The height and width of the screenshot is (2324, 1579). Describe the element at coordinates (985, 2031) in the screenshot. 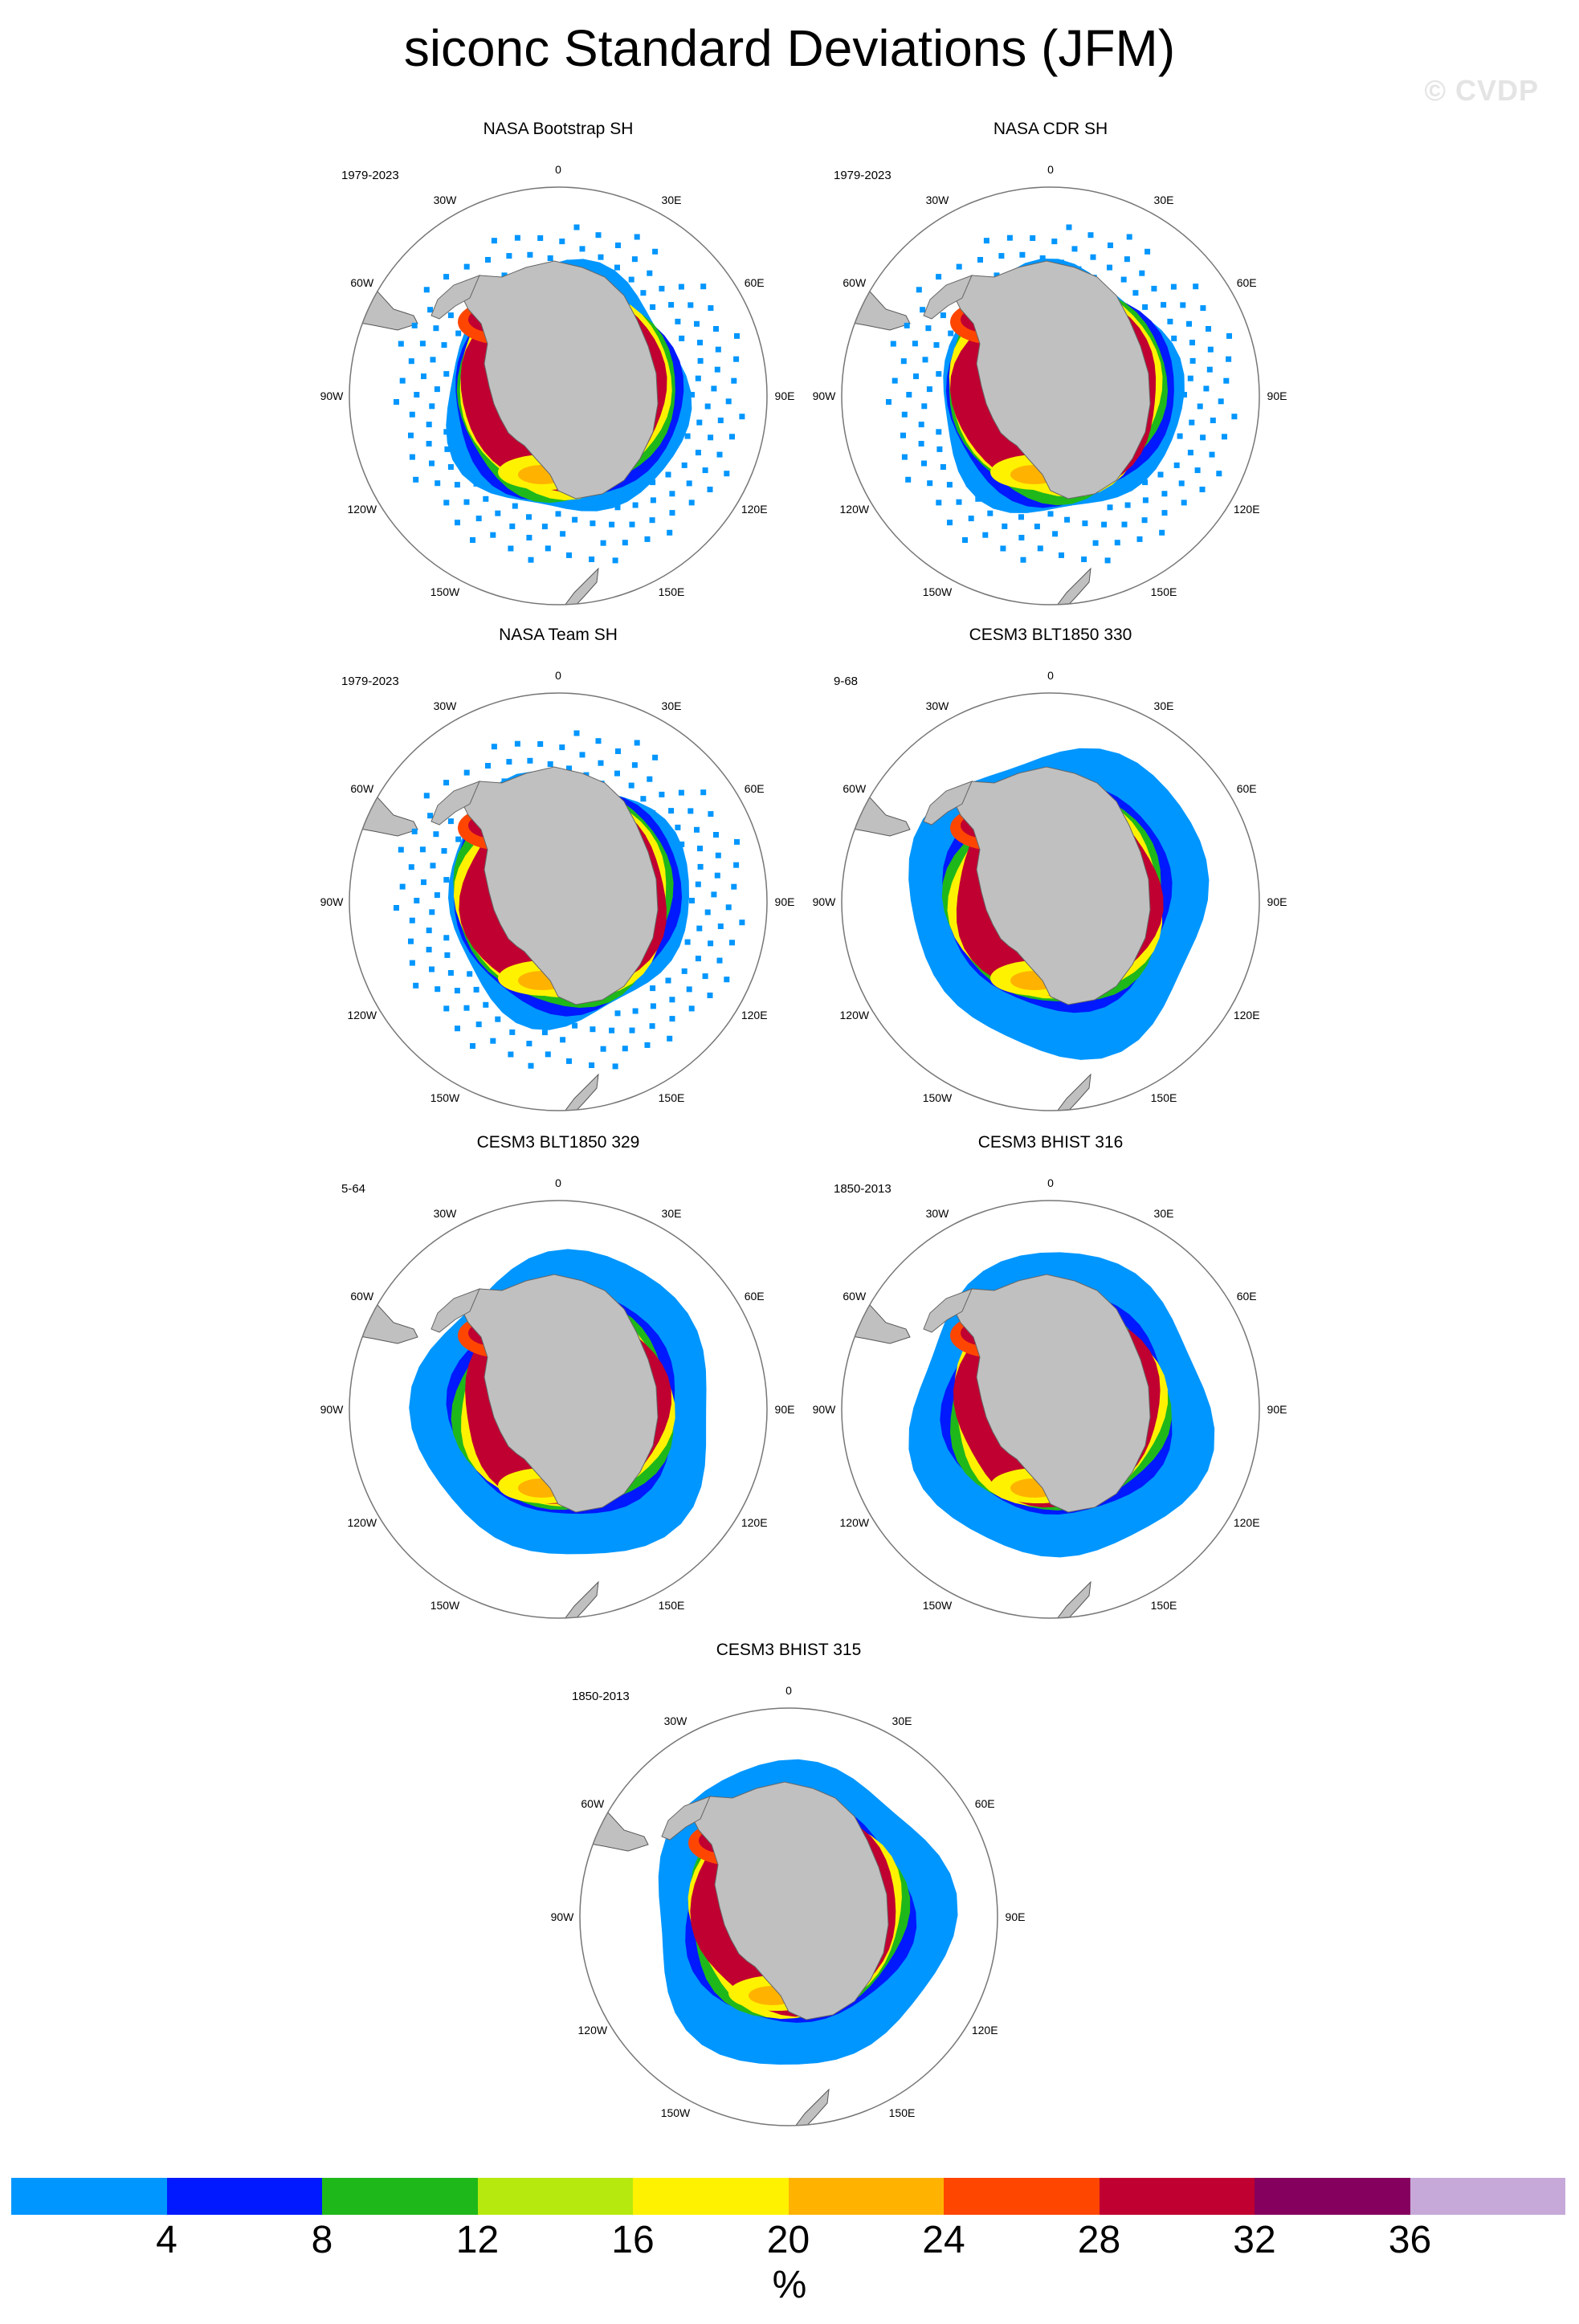

I see `longitude-label: 120E` at that location.